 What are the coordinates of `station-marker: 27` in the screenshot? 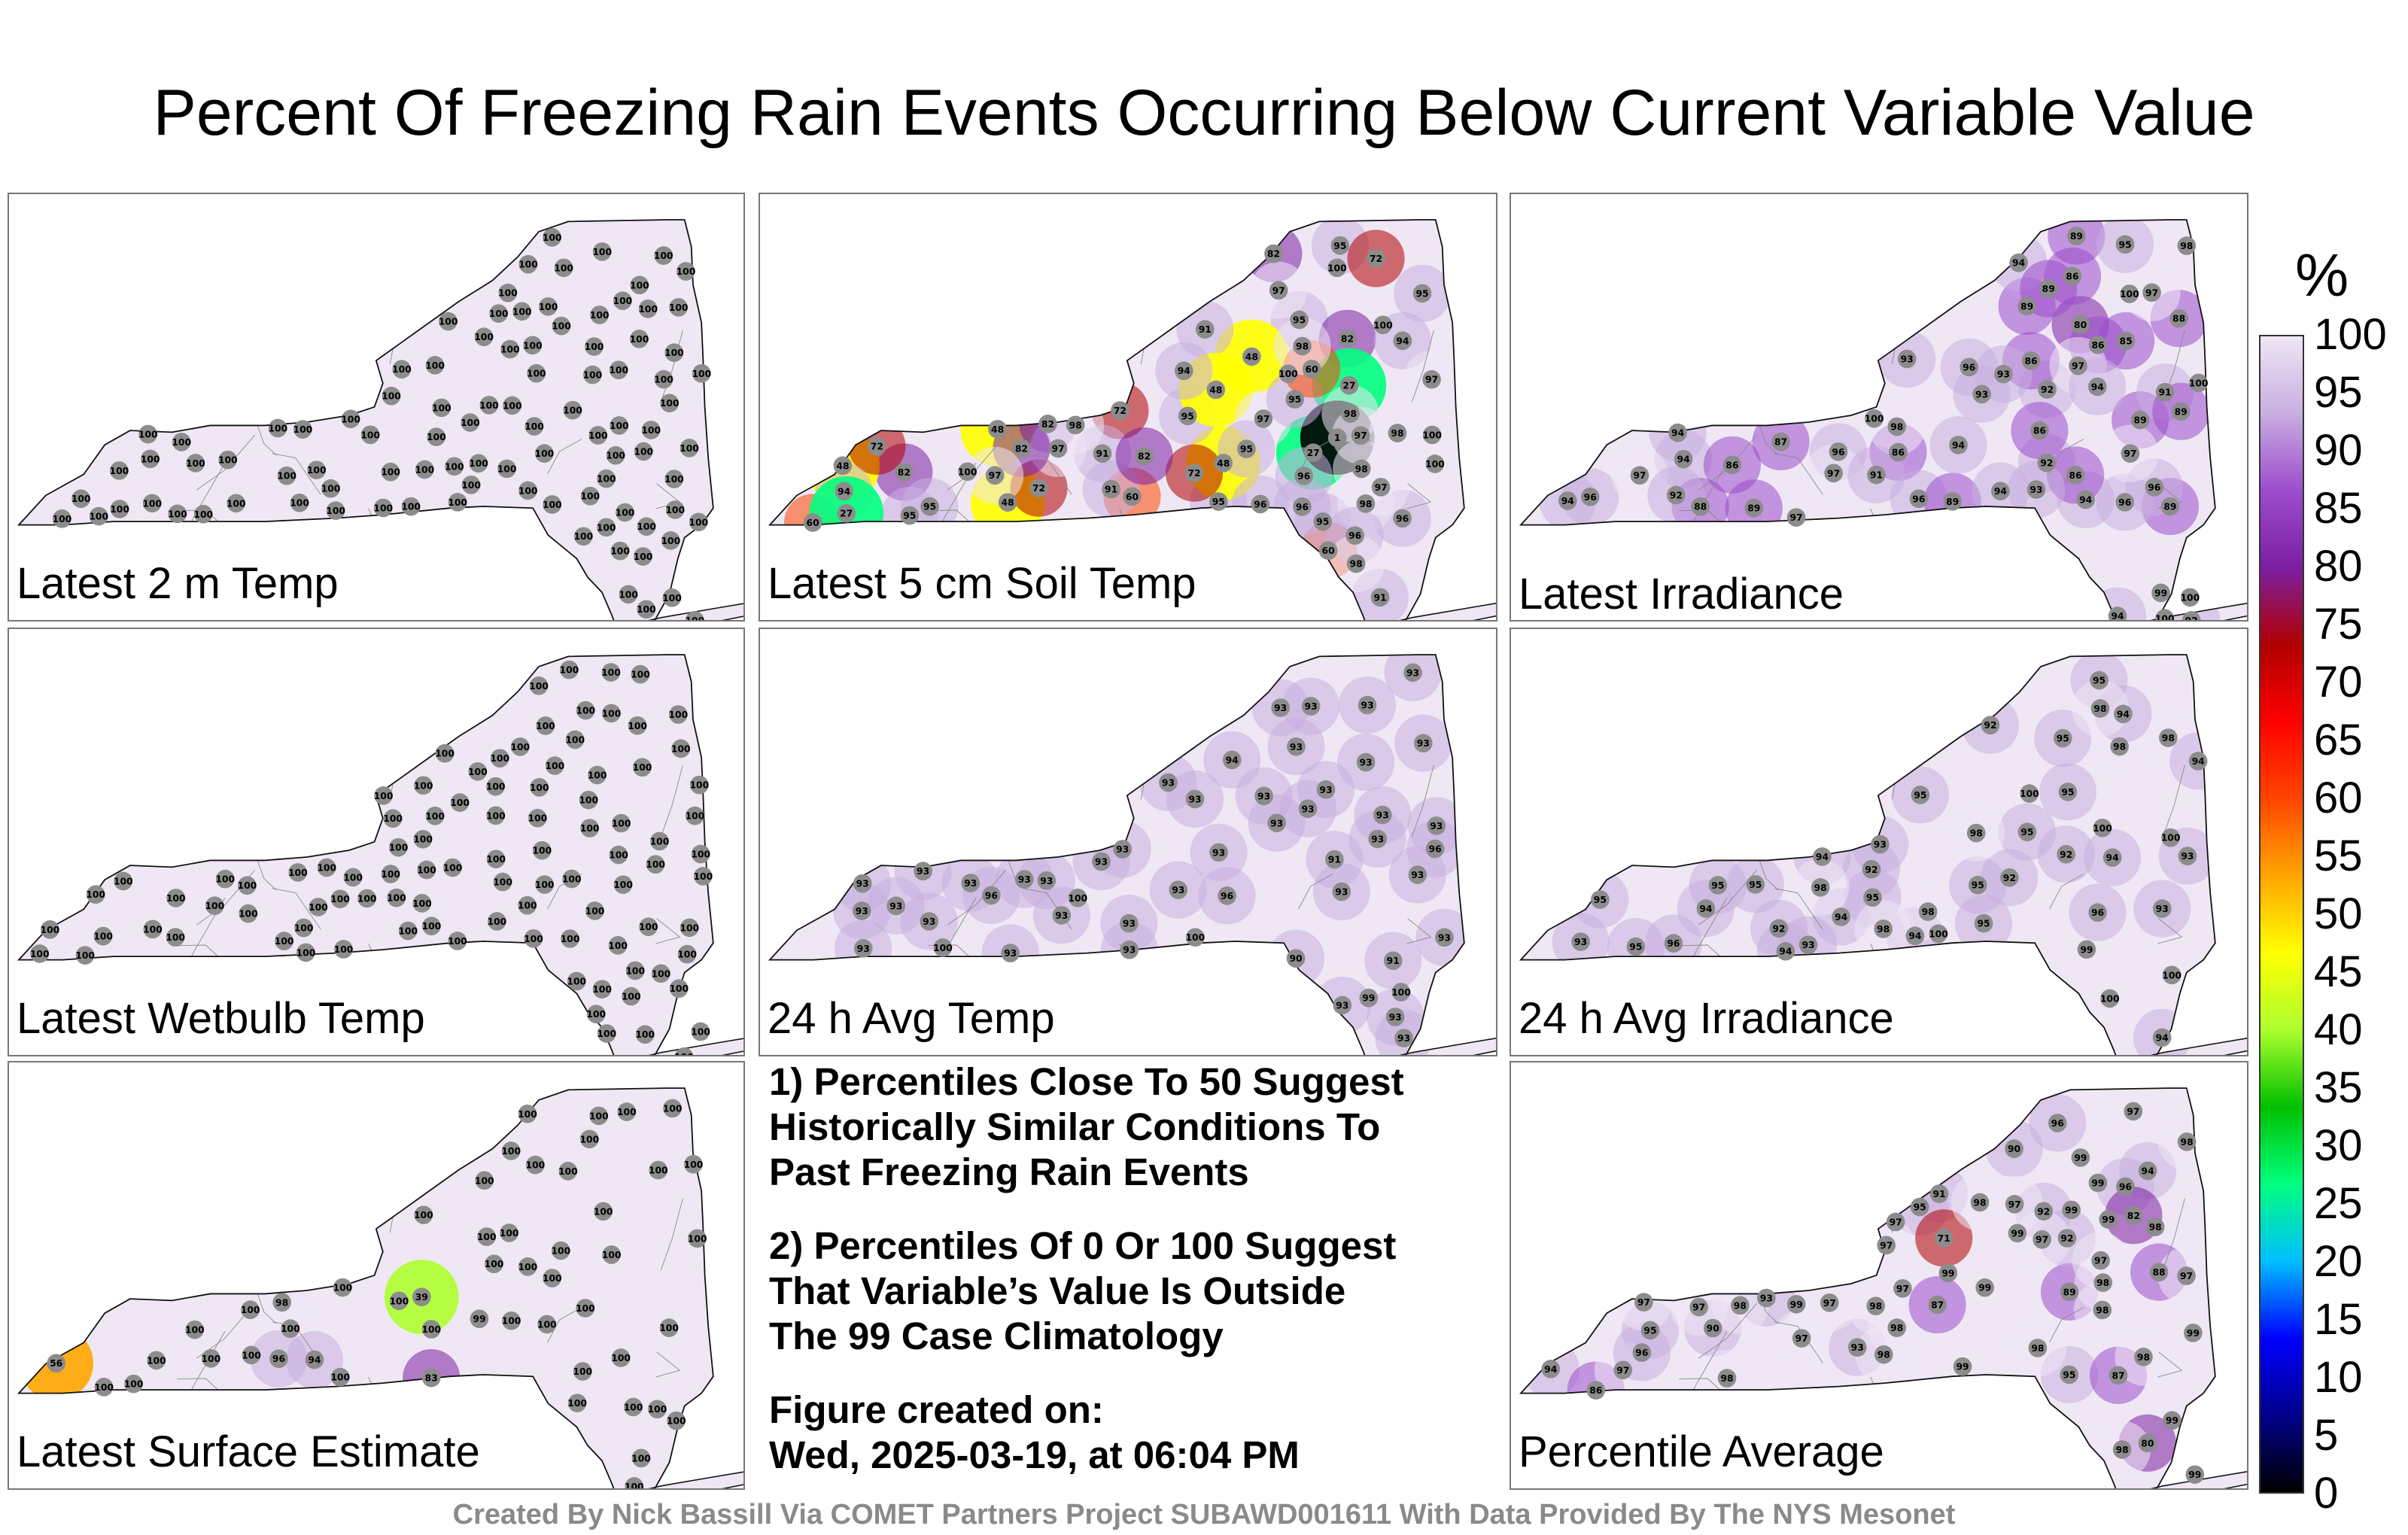 It's located at (1313, 452).